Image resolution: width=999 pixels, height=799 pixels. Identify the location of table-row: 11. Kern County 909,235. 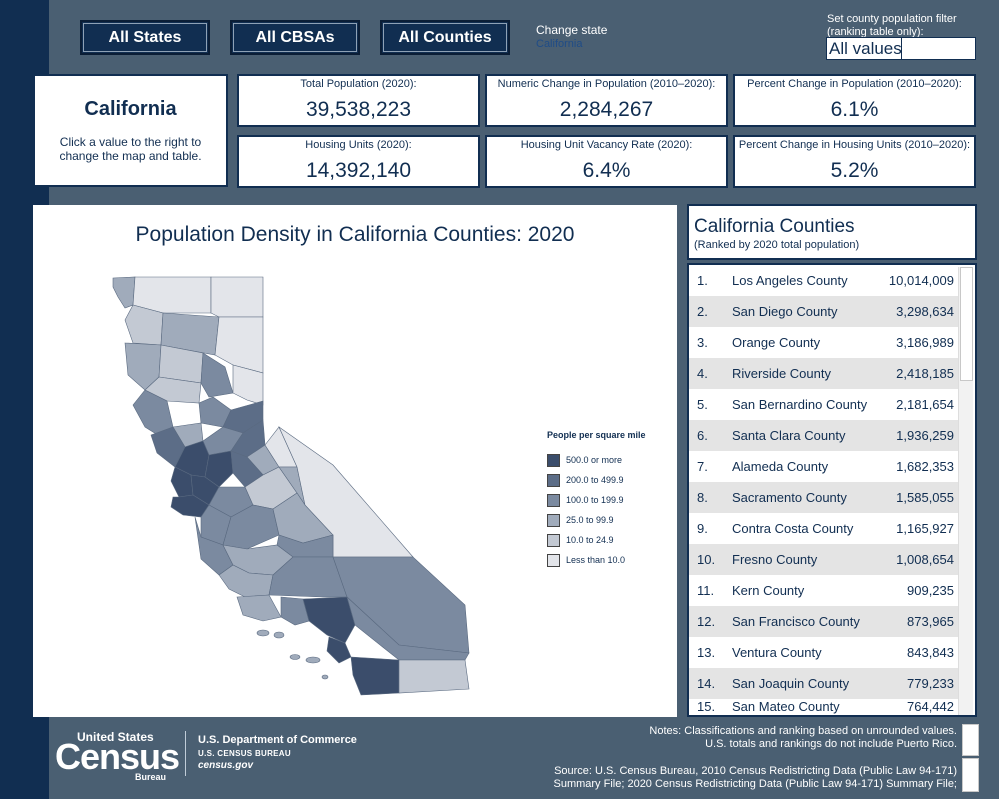
(823, 590).